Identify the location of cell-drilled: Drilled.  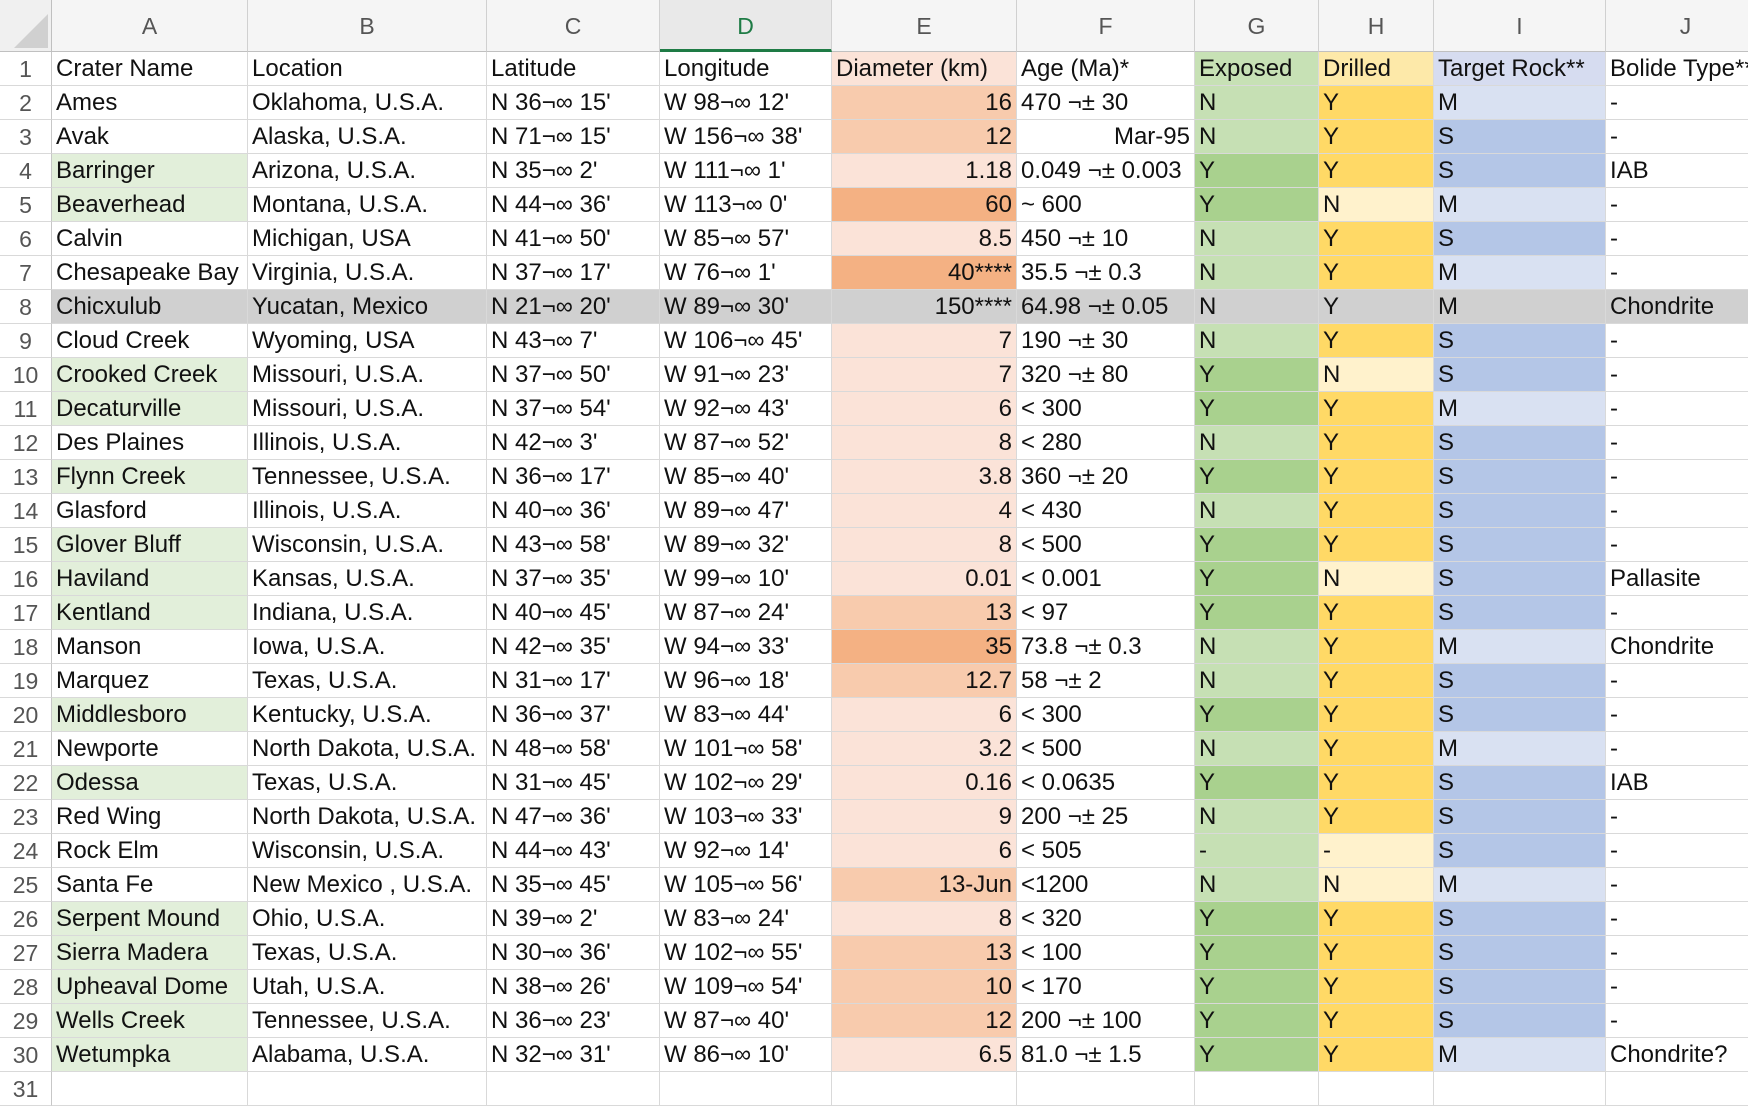
(1376, 69).